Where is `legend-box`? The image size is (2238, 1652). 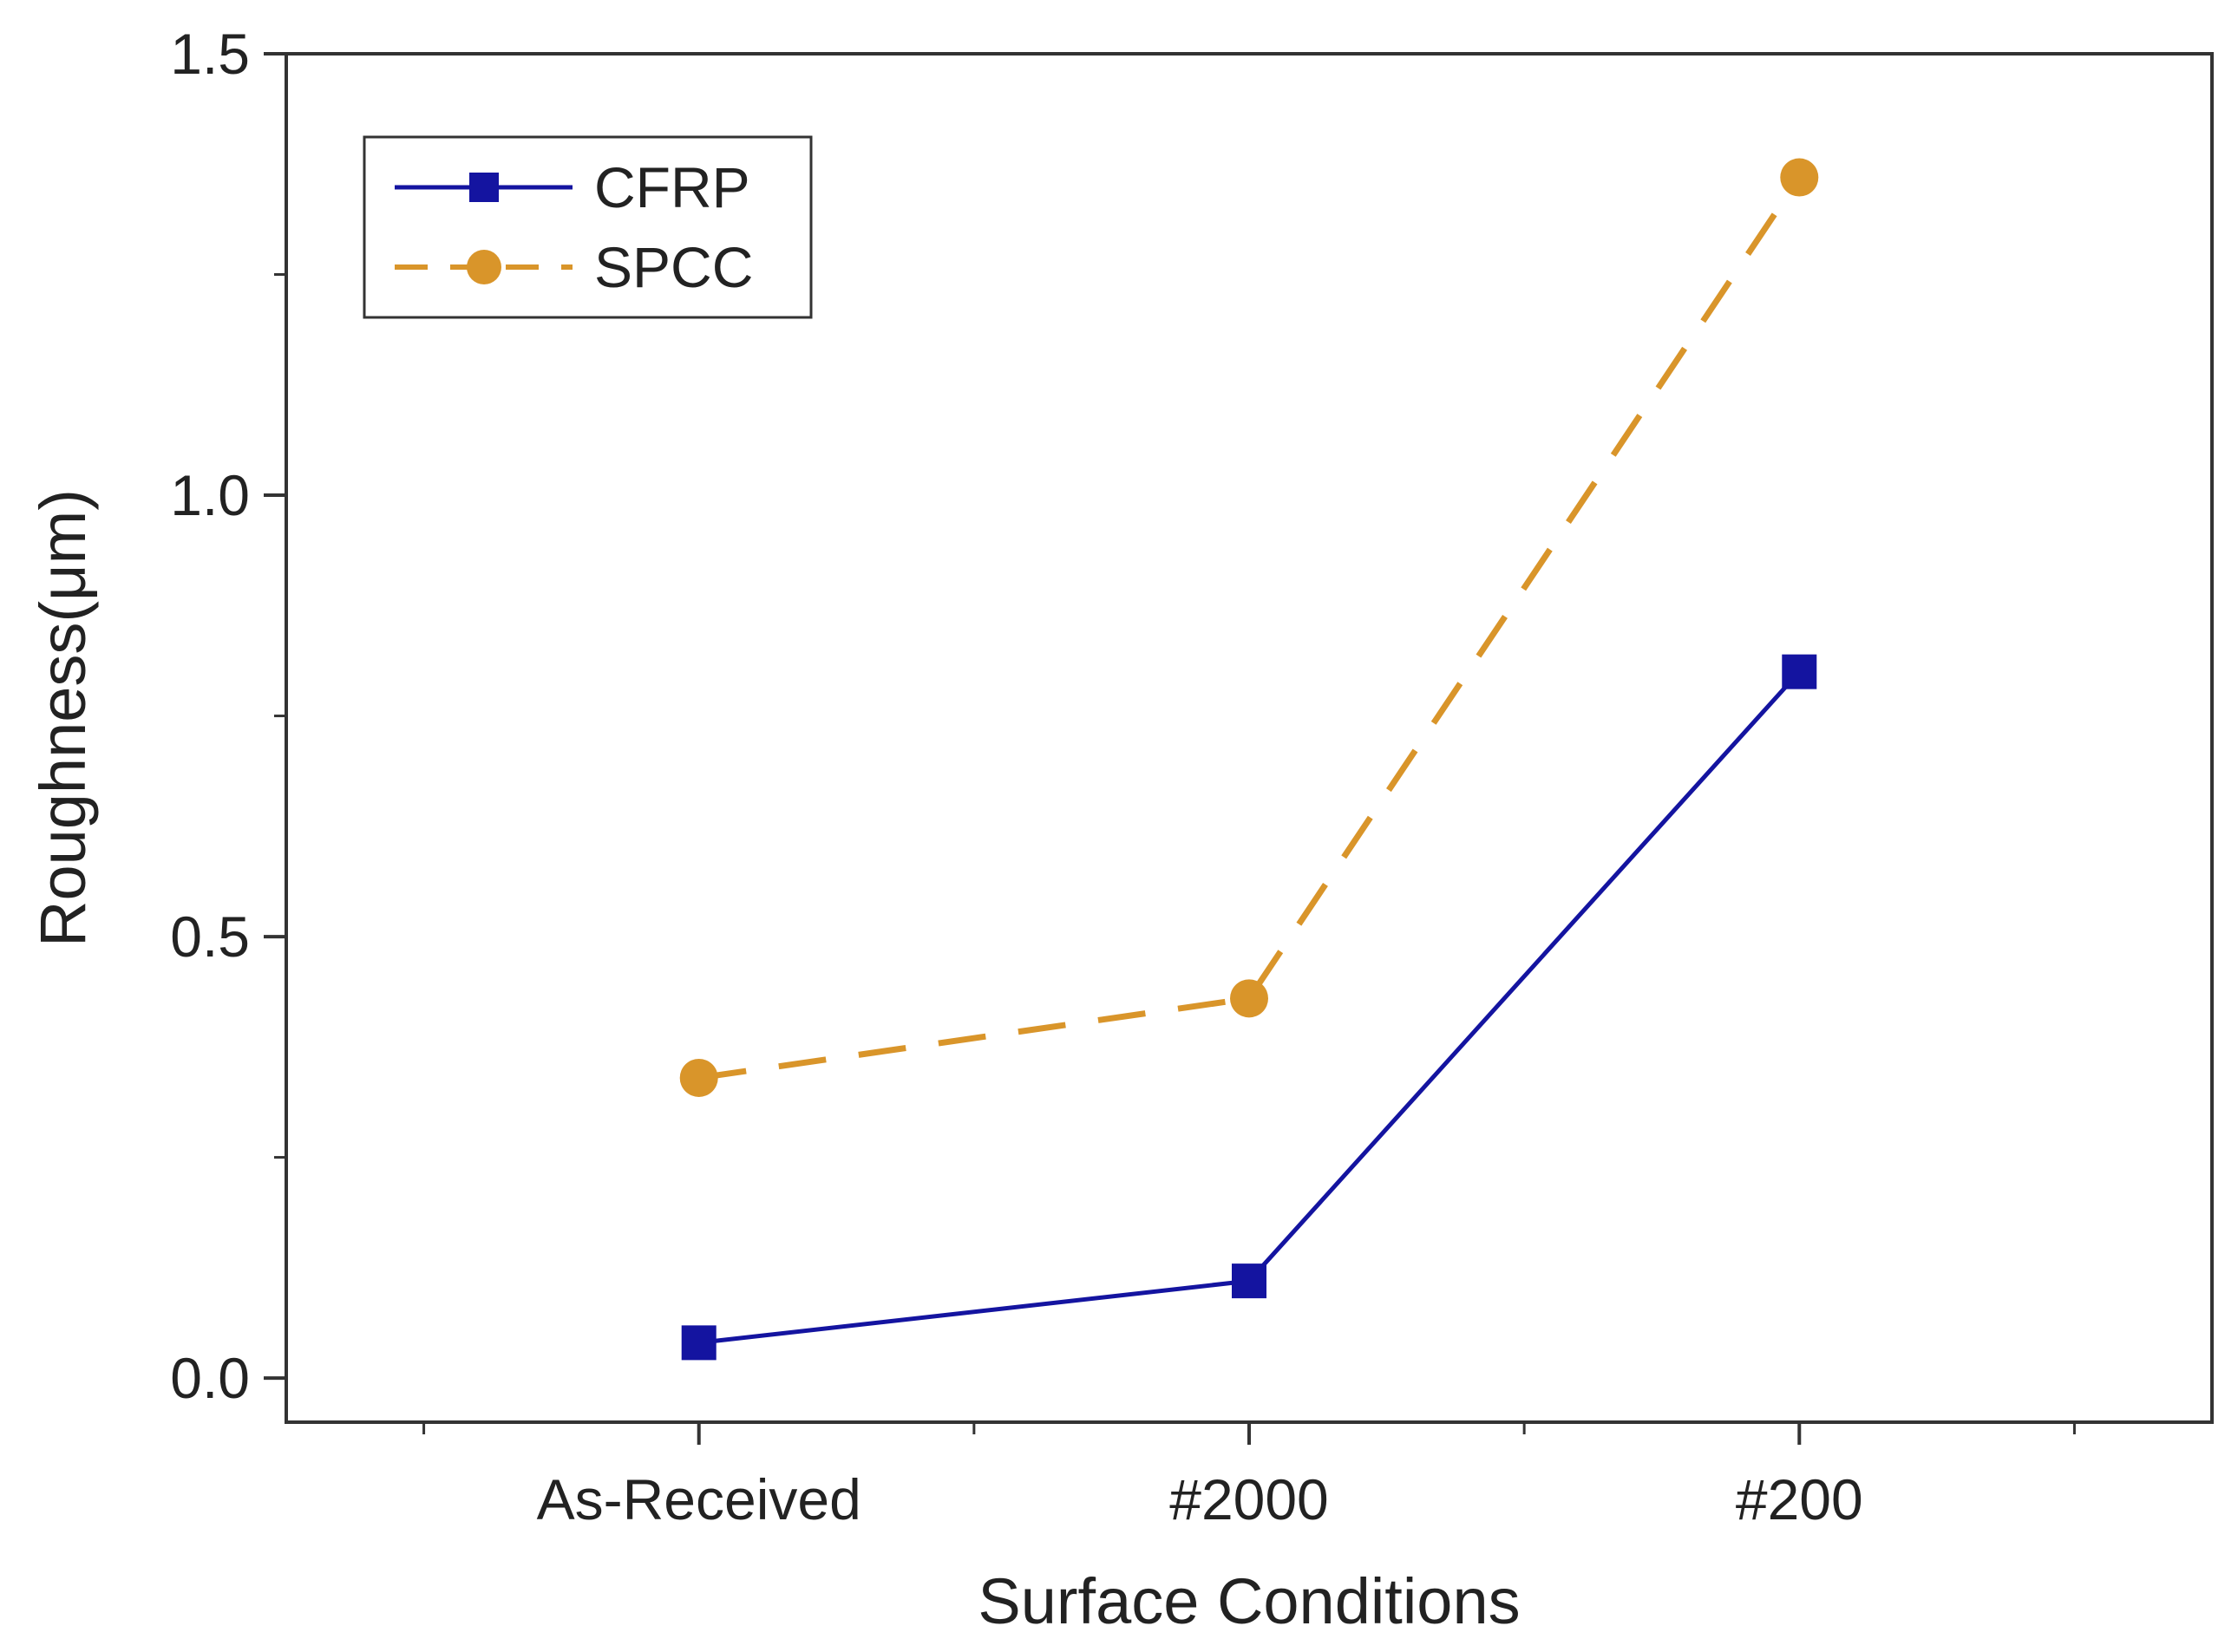 legend-box is located at coordinates (588, 227).